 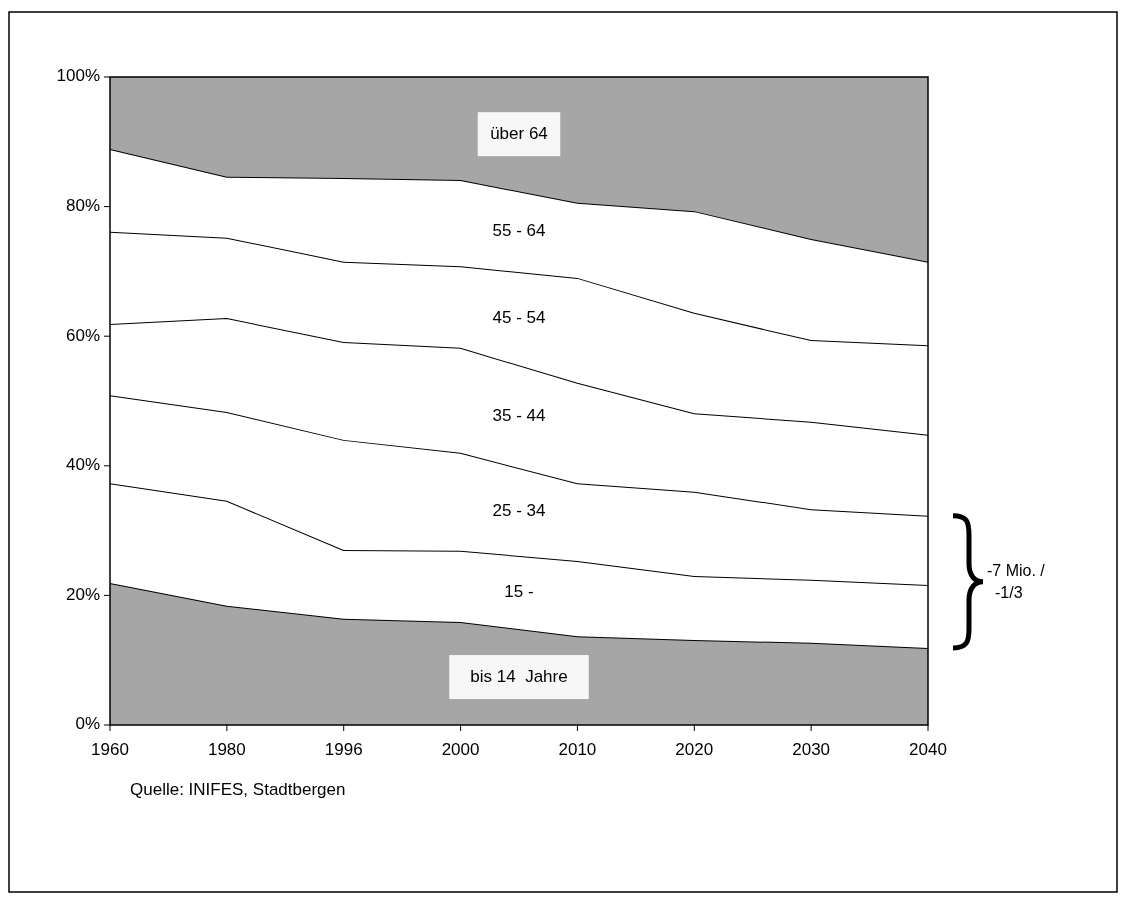 I want to click on series-label: 45 - 54, so click(x=519, y=318).